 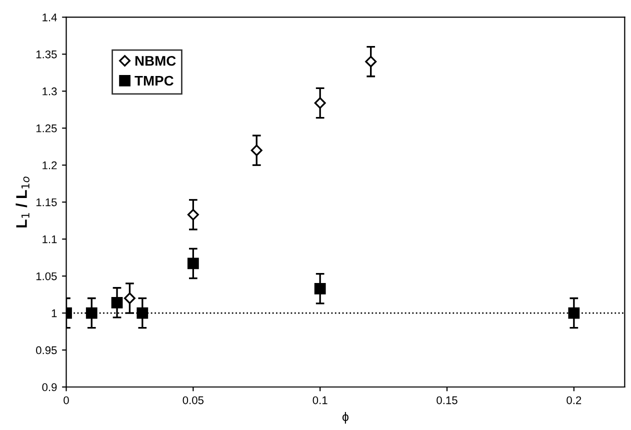 I want to click on y-axis-title: L$_{1}$ / L$_{1o}$, so click(x=23, y=202).